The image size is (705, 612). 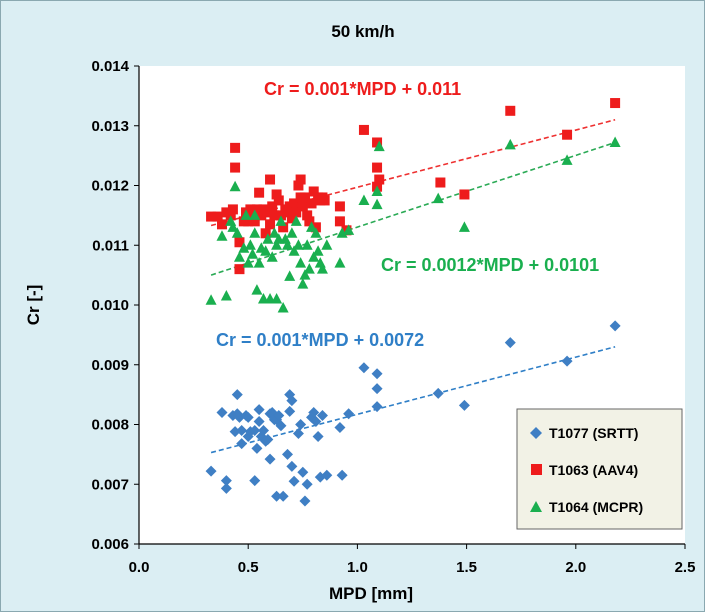 I want to click on y-tick-label: 0.011, so click(x=110, y=245).